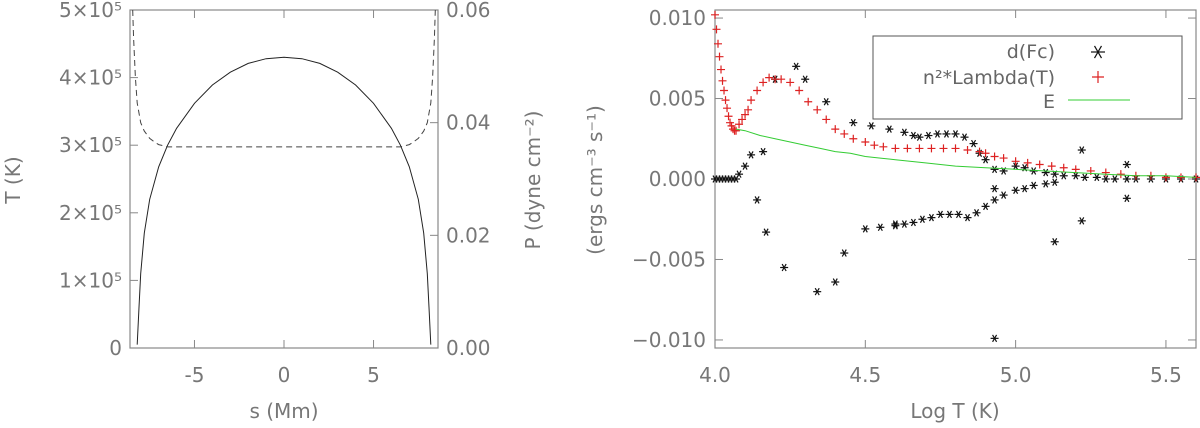 This screenshot has height=428, width=1200. I want to click on left-x-tick-label: 0, so click(284, 375).